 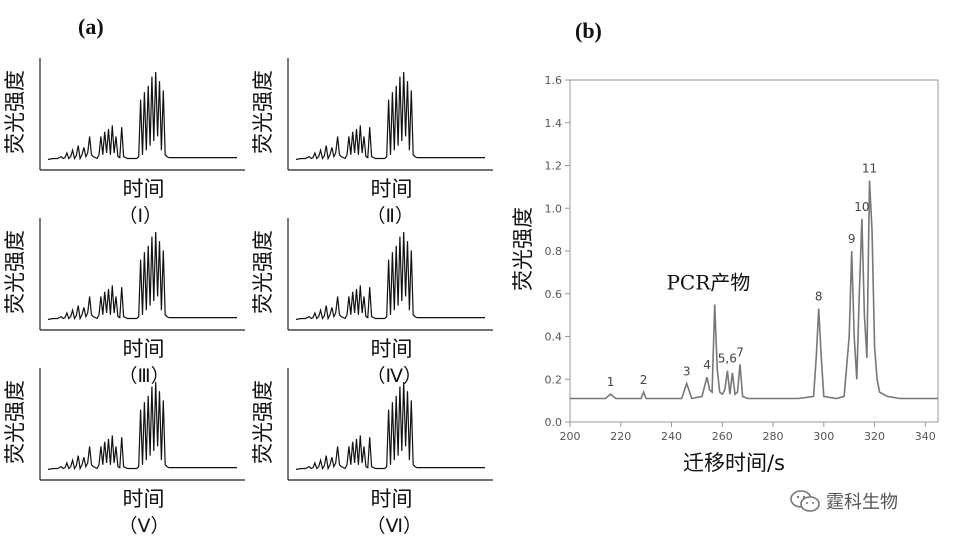 I want to click on panel-caption: （Ⅲ）, so click(x=144, y=376).